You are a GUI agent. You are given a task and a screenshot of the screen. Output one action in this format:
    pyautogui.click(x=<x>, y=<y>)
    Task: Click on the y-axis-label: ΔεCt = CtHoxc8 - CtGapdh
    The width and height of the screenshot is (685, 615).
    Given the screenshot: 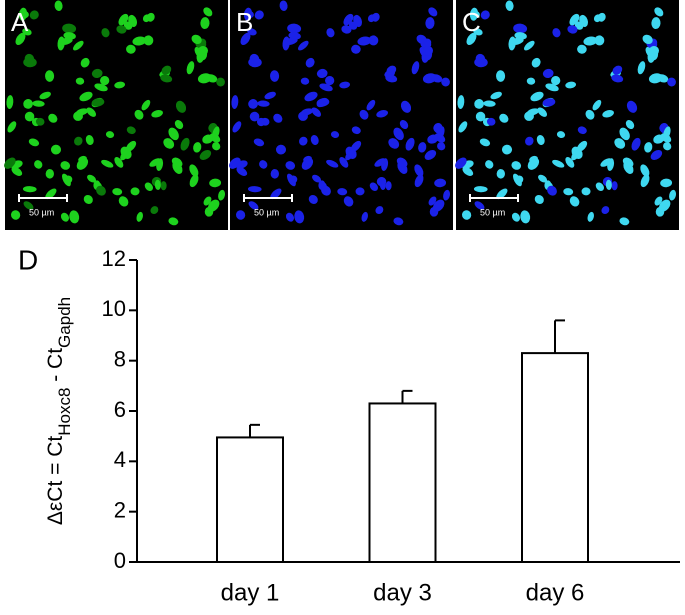 What is the action you would take?
    pyautogui.click(x=59, y=411)
    